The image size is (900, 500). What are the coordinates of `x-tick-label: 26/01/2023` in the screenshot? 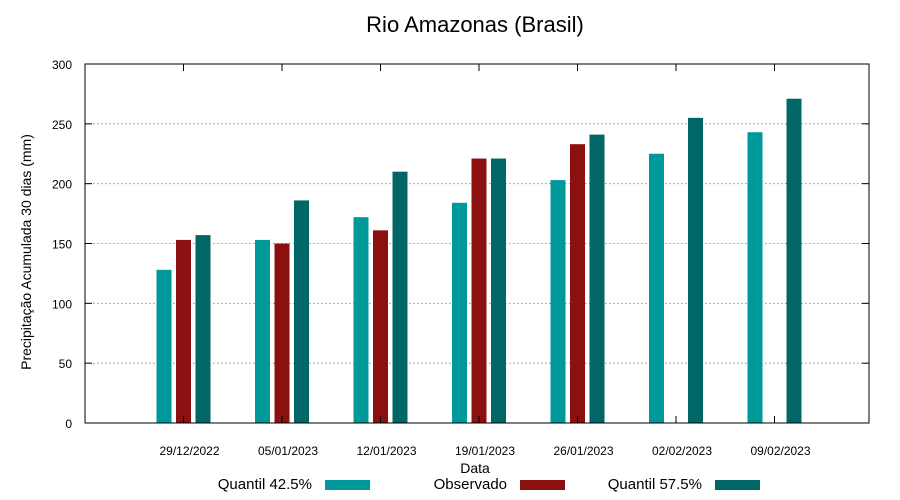 It's located at (583, 451).